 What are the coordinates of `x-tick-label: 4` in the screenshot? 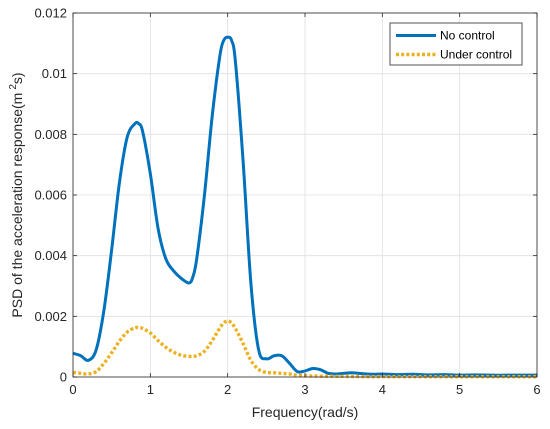 It's located at (382, 389).